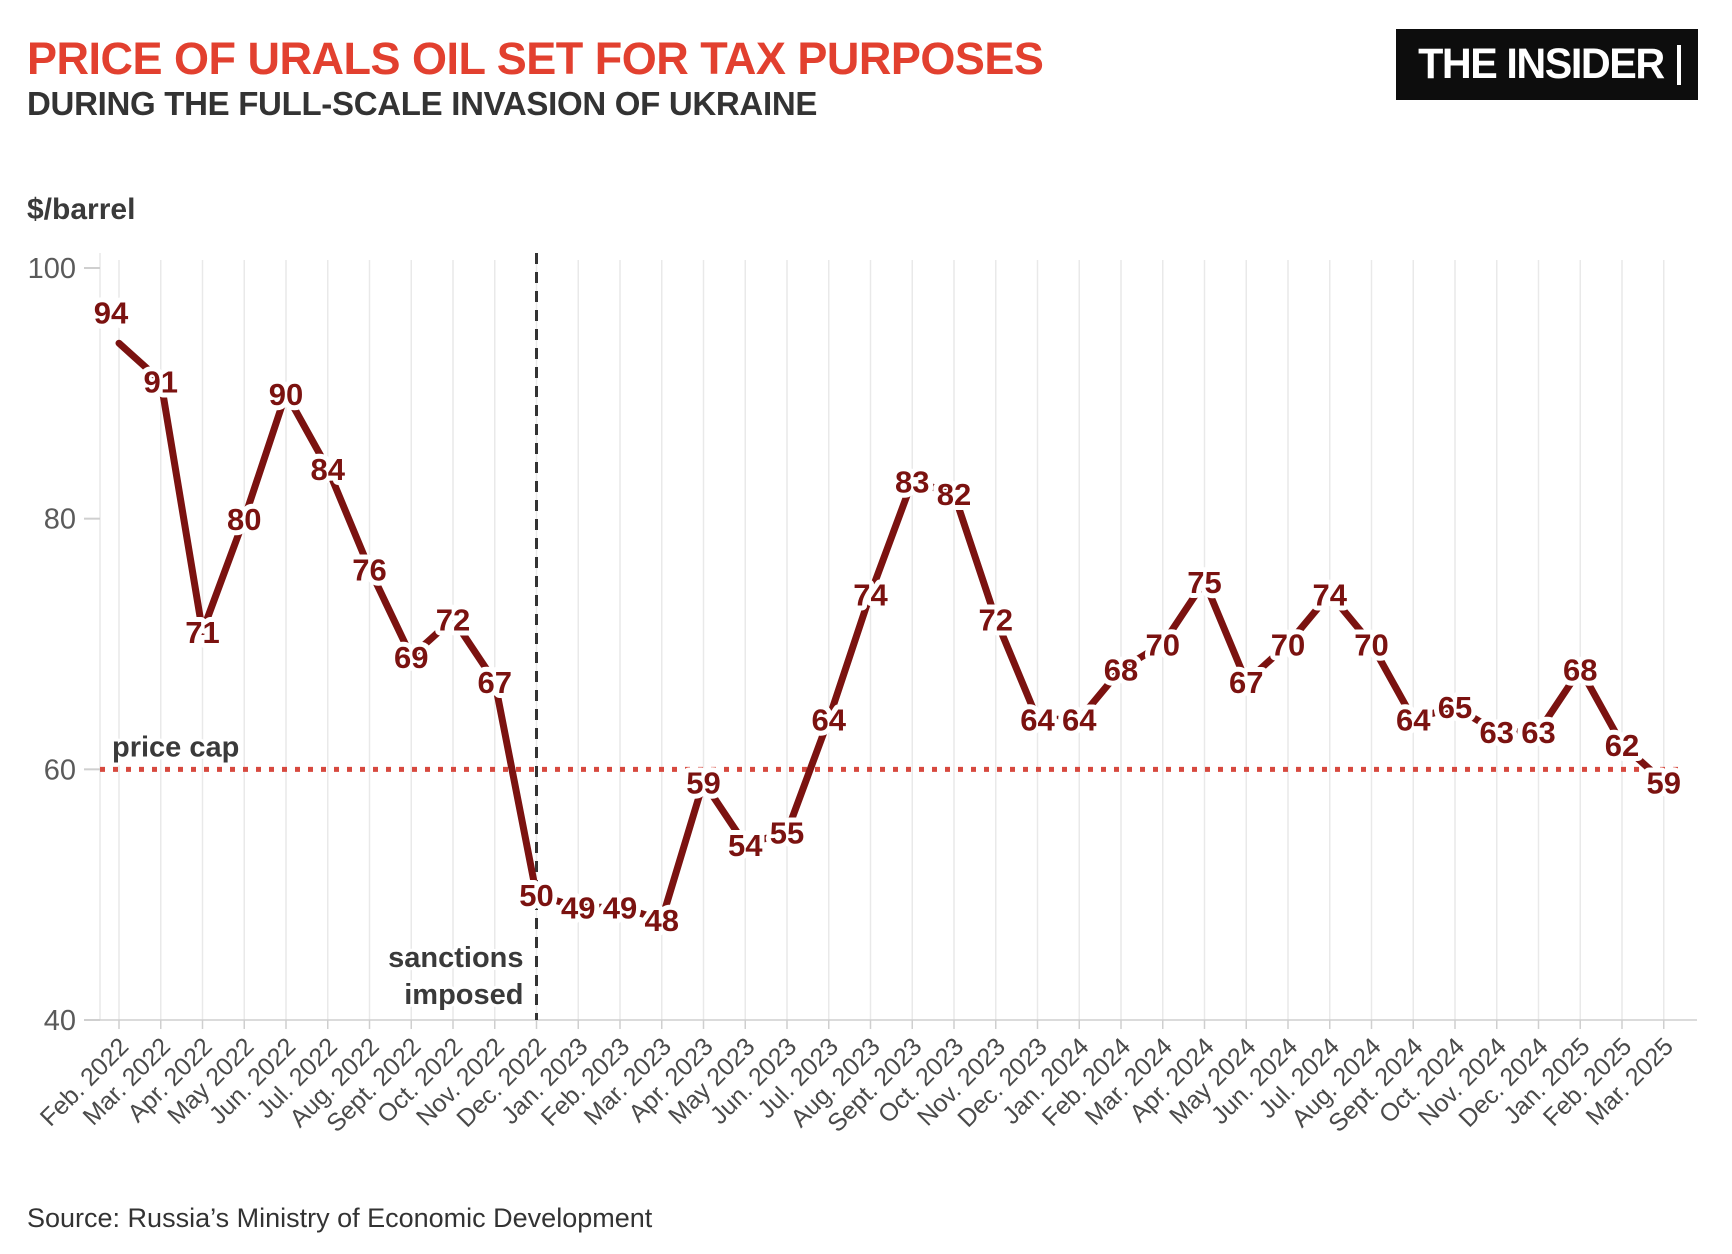  Describe the element at coordinates (662, 920) in the screenshot. I see `value-label: 48` at that location.